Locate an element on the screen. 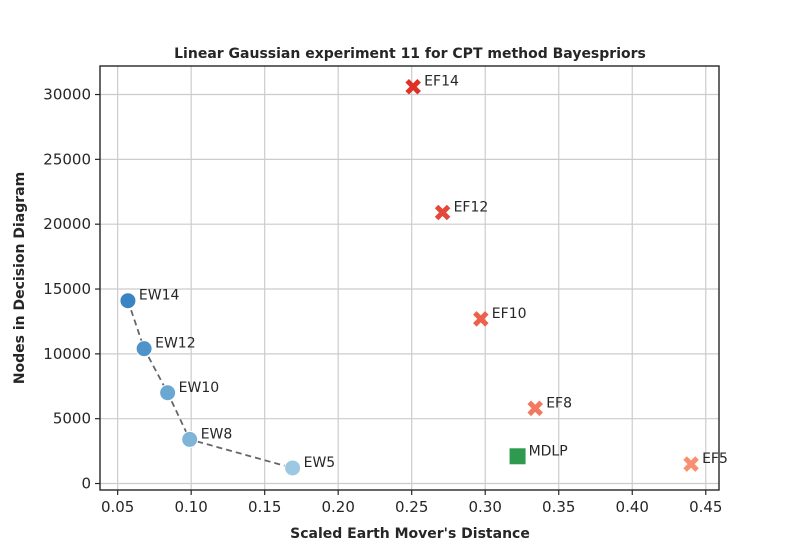  y-tick-label: 0 is located at coordinates (86, 484).